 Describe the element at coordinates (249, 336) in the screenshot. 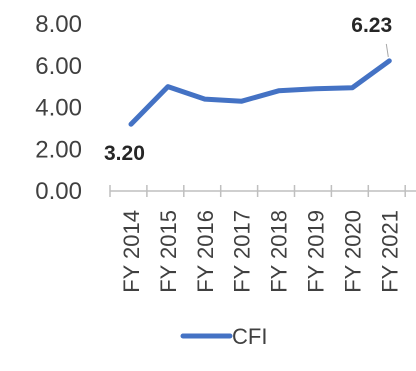

I see `legend-label: CFI` at that location.